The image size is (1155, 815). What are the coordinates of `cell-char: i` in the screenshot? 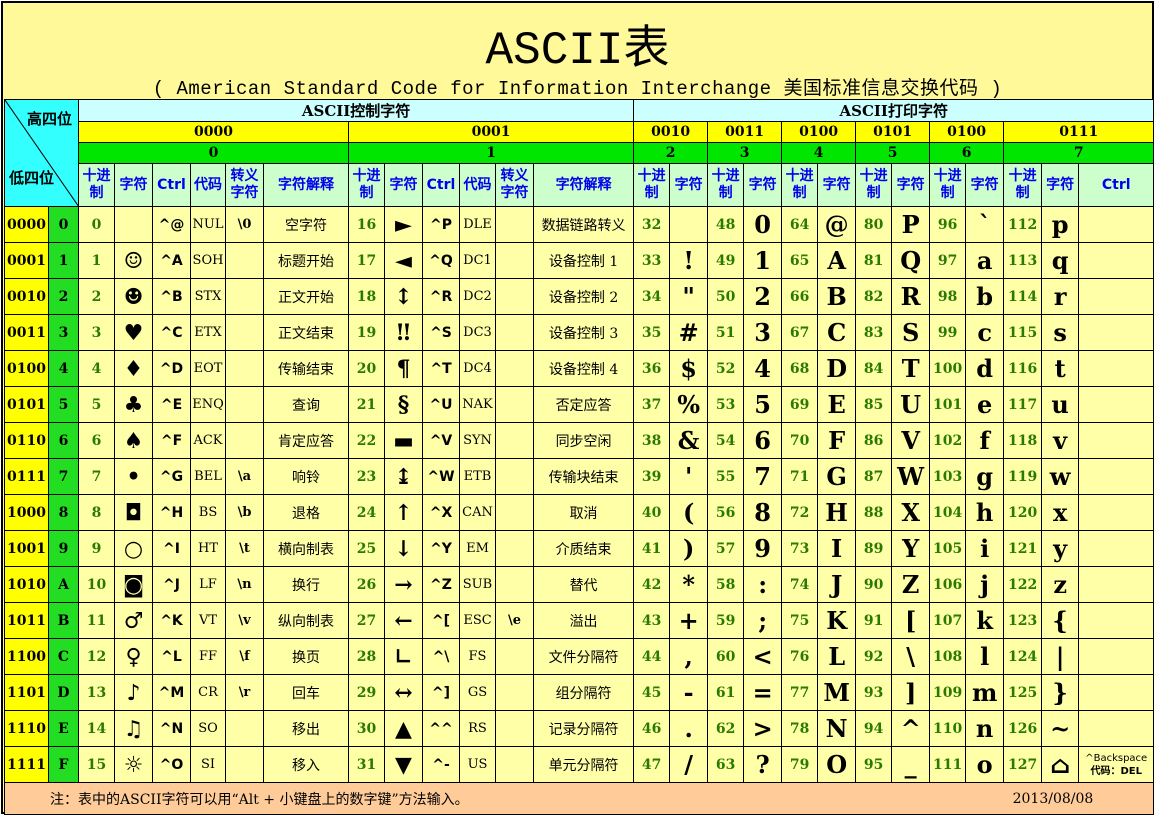 It's located at (985, 548).